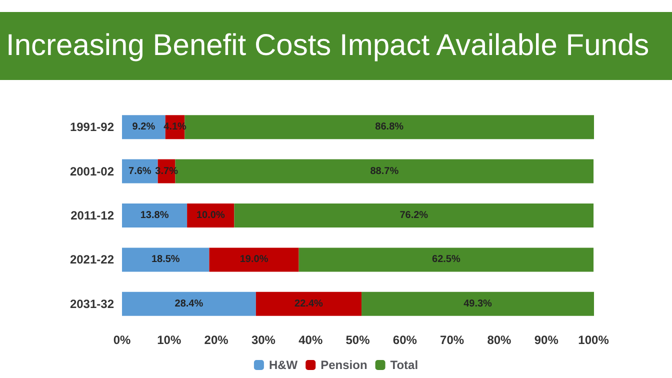  Describe the element at coordinates (122, 340) in the screenshot. I see `x-tick-label: 0%` at that location.